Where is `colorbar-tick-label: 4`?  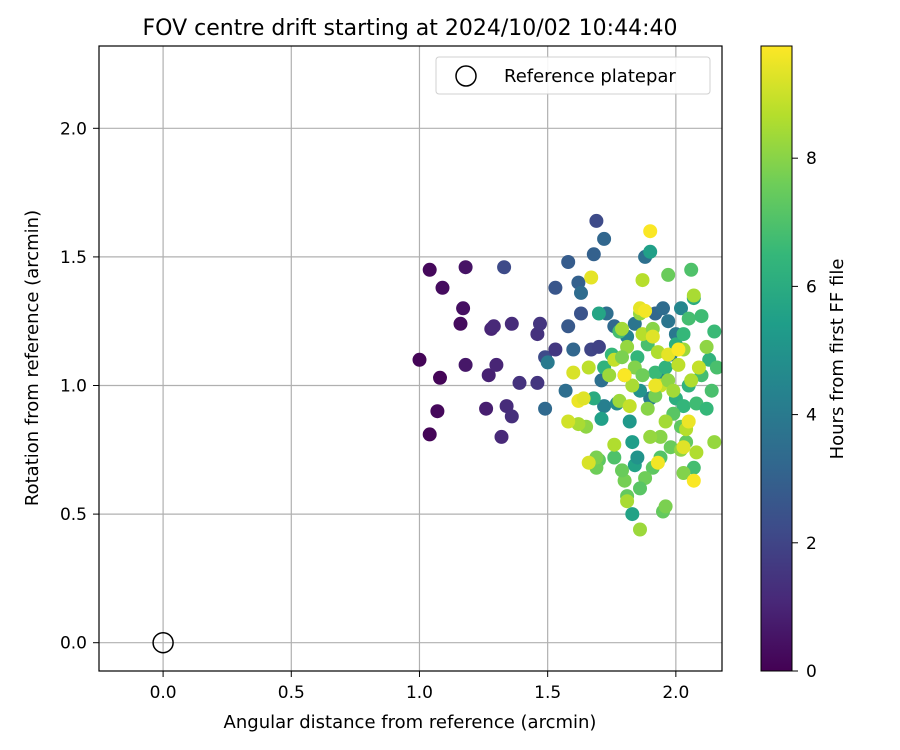 colorbar-tick-label: 4 is located at coordinates (811, 416).